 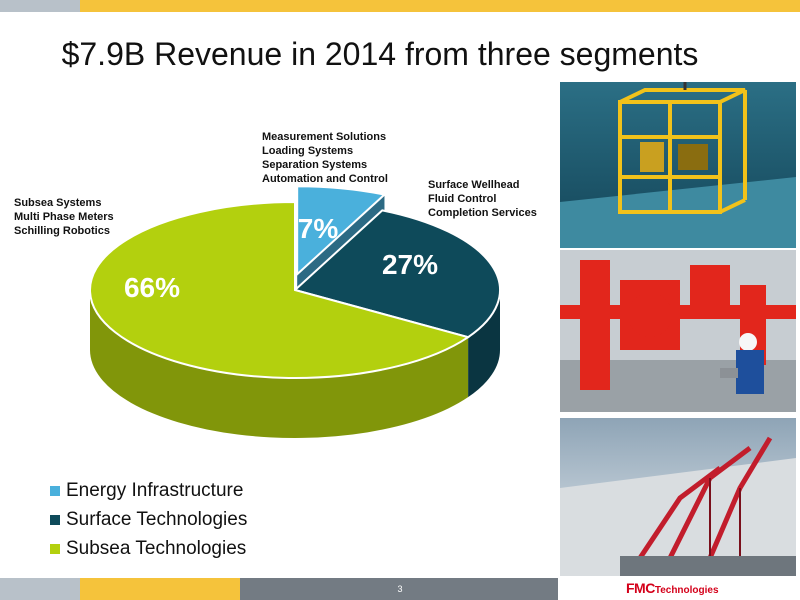 I want to click on legend-label: Energy Infrastructure, so click(x=155, y=490).